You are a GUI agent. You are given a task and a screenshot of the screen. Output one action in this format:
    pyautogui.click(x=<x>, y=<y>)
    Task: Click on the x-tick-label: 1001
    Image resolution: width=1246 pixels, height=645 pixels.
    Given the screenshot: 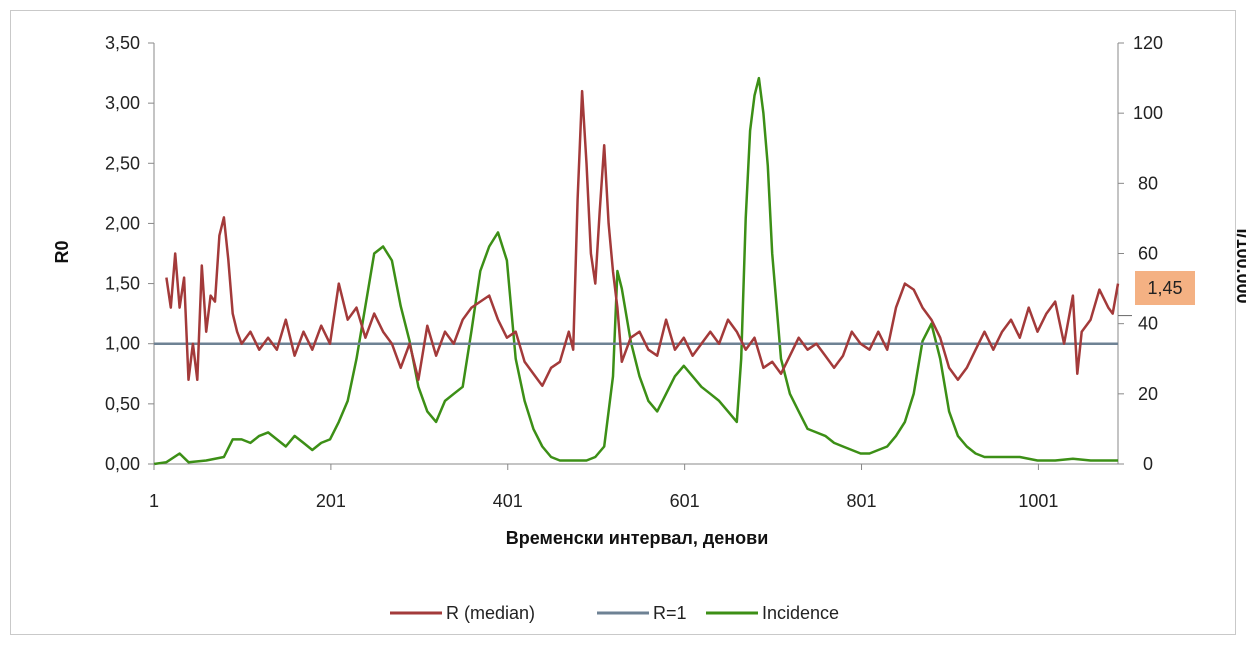 What is the action you would take?
    pyautogui.click(x=1038, y=501)
    